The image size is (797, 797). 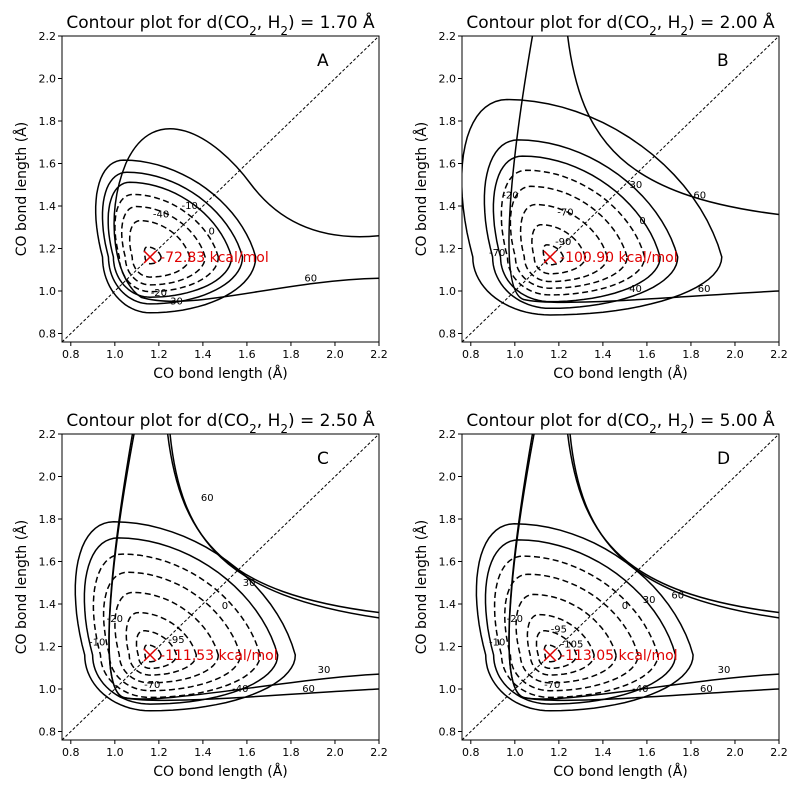 I want to click on contour-line-level--105, so click(x=152, y=653).